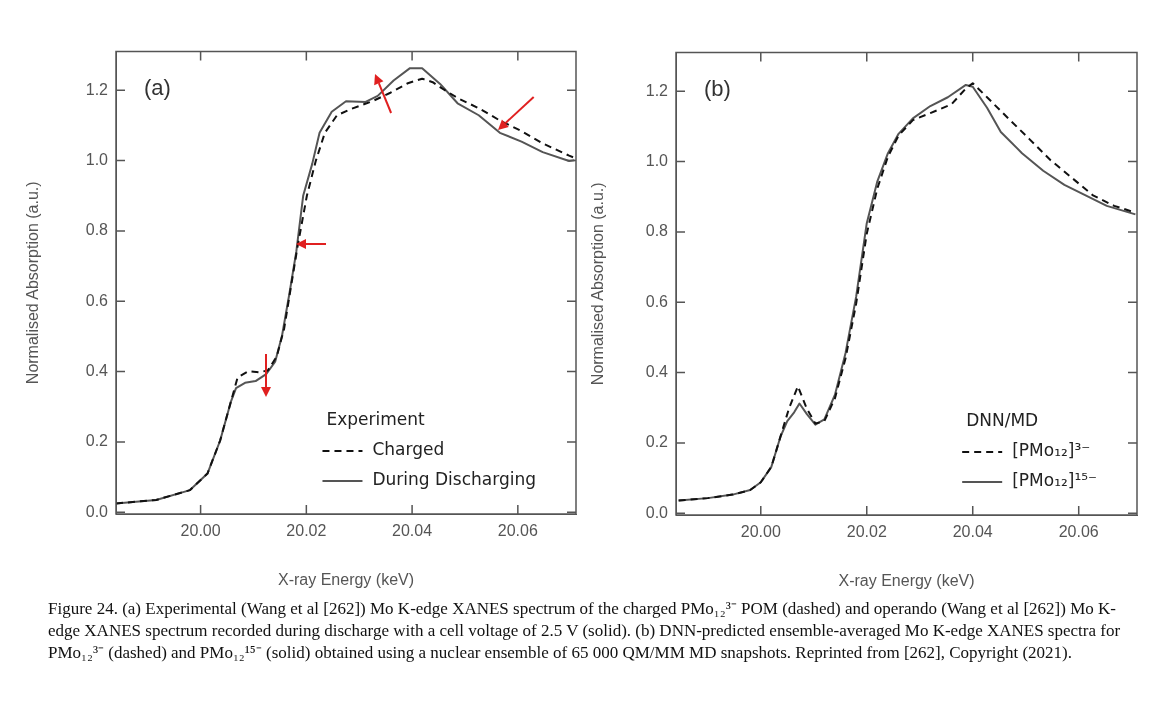 This screenshot has width=1153, height=715. Describe the element at coordinates (1051, 450) in the screenshot. I see `legend-label: [PMo₁₂]³⁻` at that location.